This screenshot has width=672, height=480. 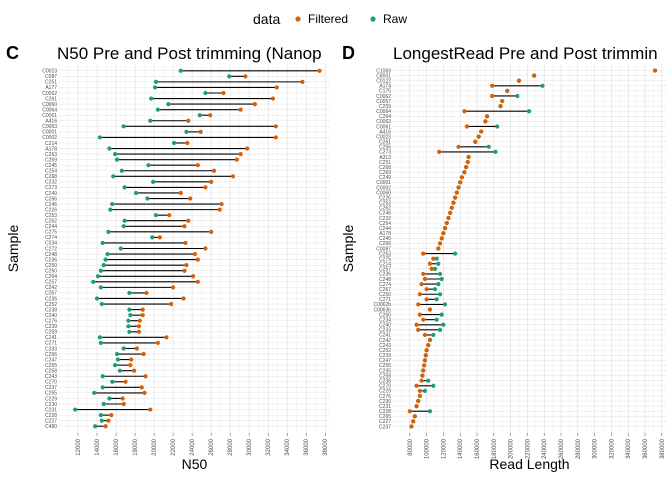 I want to click on y-tick-label: C0023, so click(x=49, y=72).